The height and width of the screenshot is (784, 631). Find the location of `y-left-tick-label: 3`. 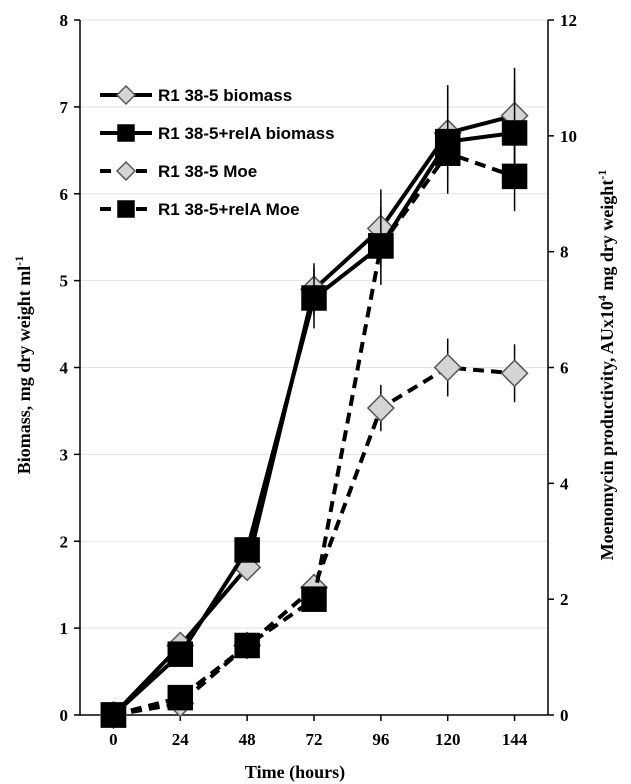

y-left-tick-label: 3 is located at coordinates (64, 454).